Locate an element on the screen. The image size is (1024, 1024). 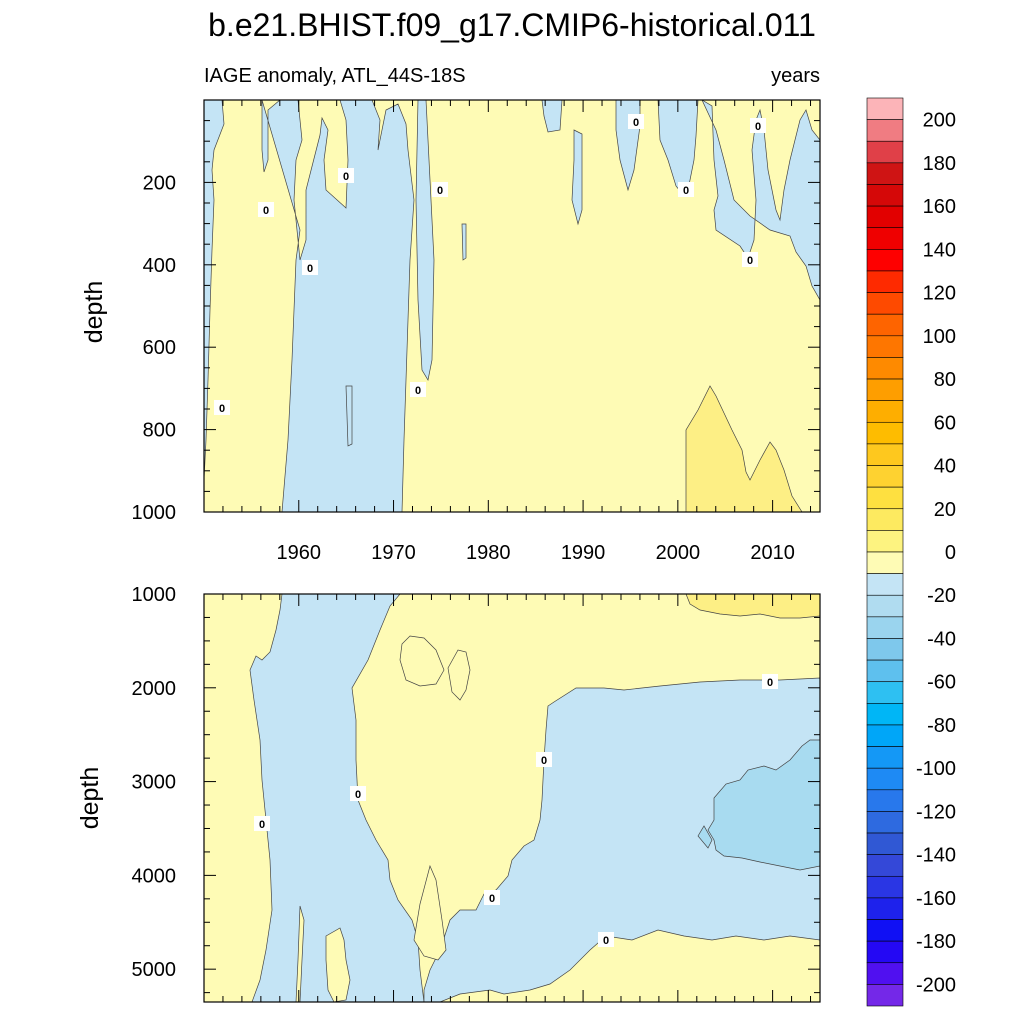
y-tick-label: 4000 is located at coordinates (154, 876).